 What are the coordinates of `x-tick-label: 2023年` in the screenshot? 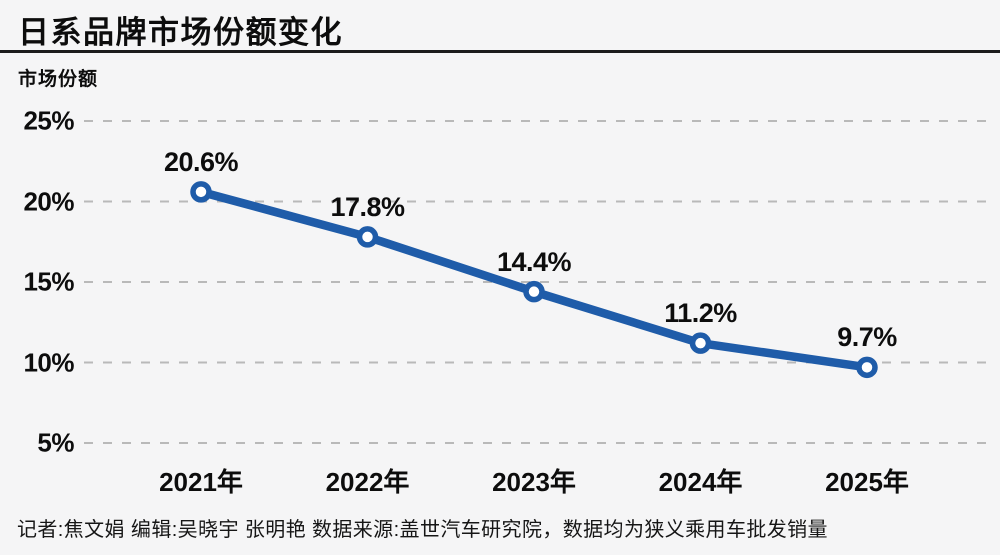 It's located at (534, 482).